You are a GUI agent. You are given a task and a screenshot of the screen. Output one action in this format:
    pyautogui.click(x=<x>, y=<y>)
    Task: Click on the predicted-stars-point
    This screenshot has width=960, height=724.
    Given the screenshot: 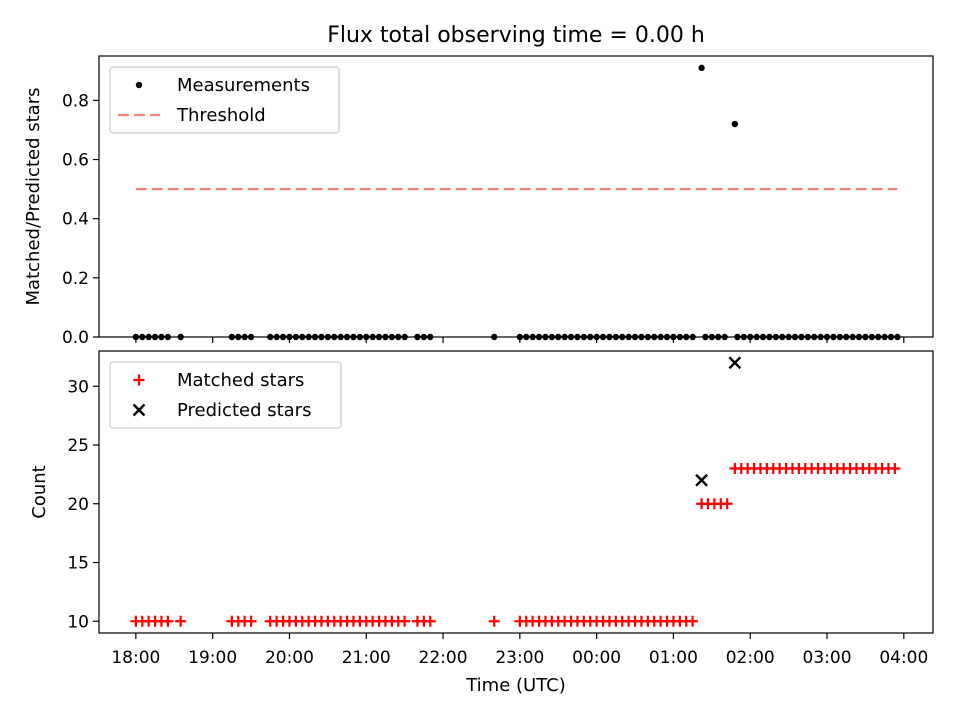 What is the action you would take?
    pyautogui.click(x=735, y=363)
    